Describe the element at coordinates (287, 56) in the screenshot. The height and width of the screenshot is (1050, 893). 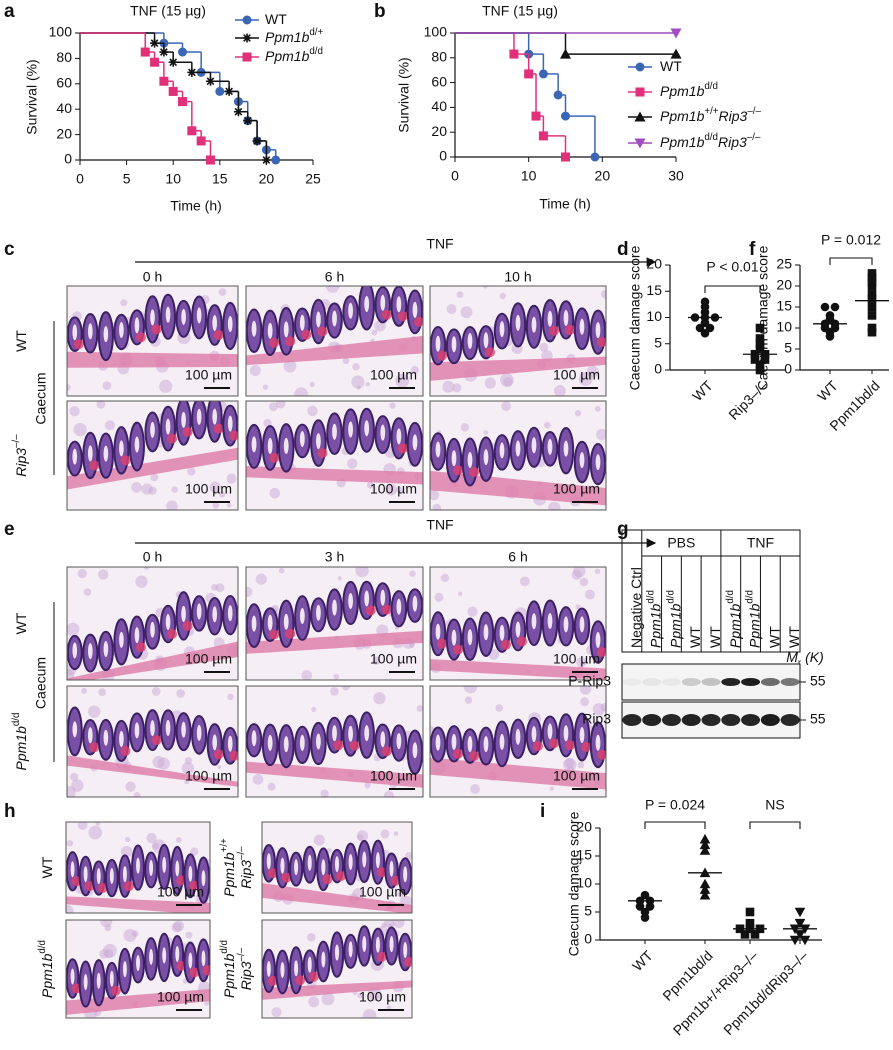
I see `legend-label-part: Ppm1b` at that location.